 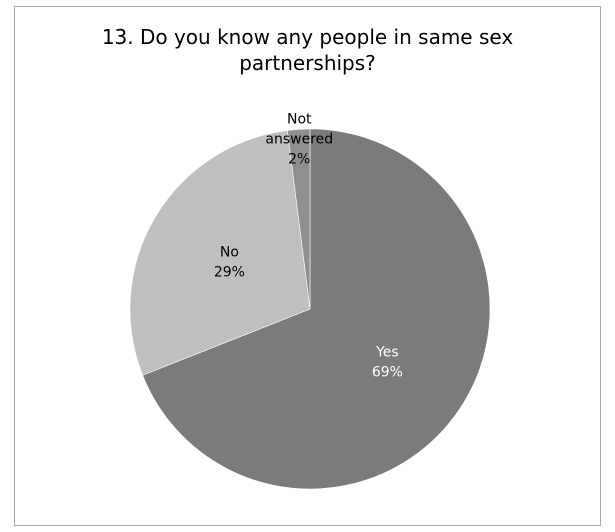 I want to click on data-label-not-answered: Not answered 2%, so click(x=299, y=139).